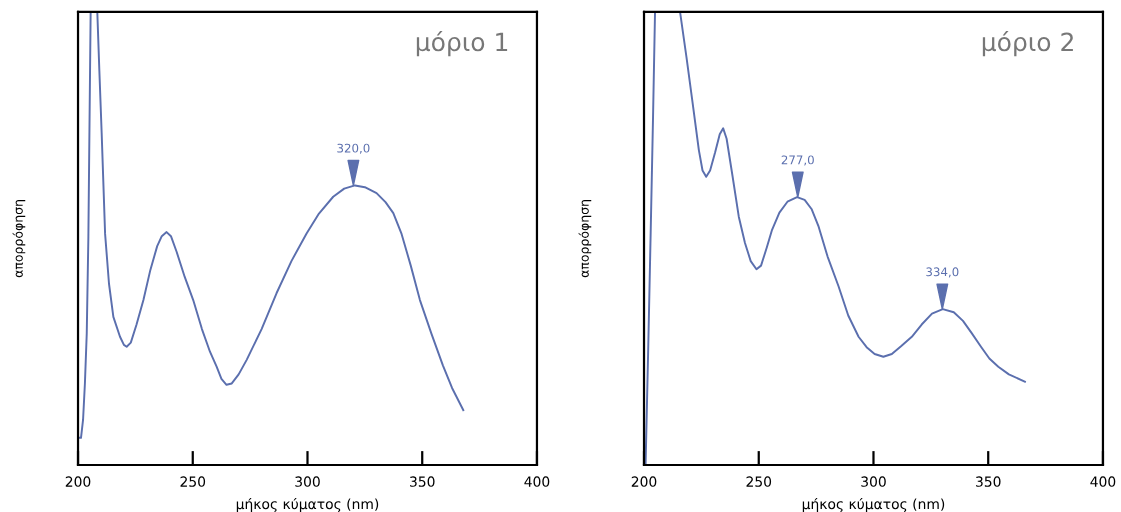 The width and height of the screenshot is (1121, 512). What do you see at coordinates (1027, 44) in the screenshot?
I see `text: μόριο 2` at bounding box center [1027, 44].